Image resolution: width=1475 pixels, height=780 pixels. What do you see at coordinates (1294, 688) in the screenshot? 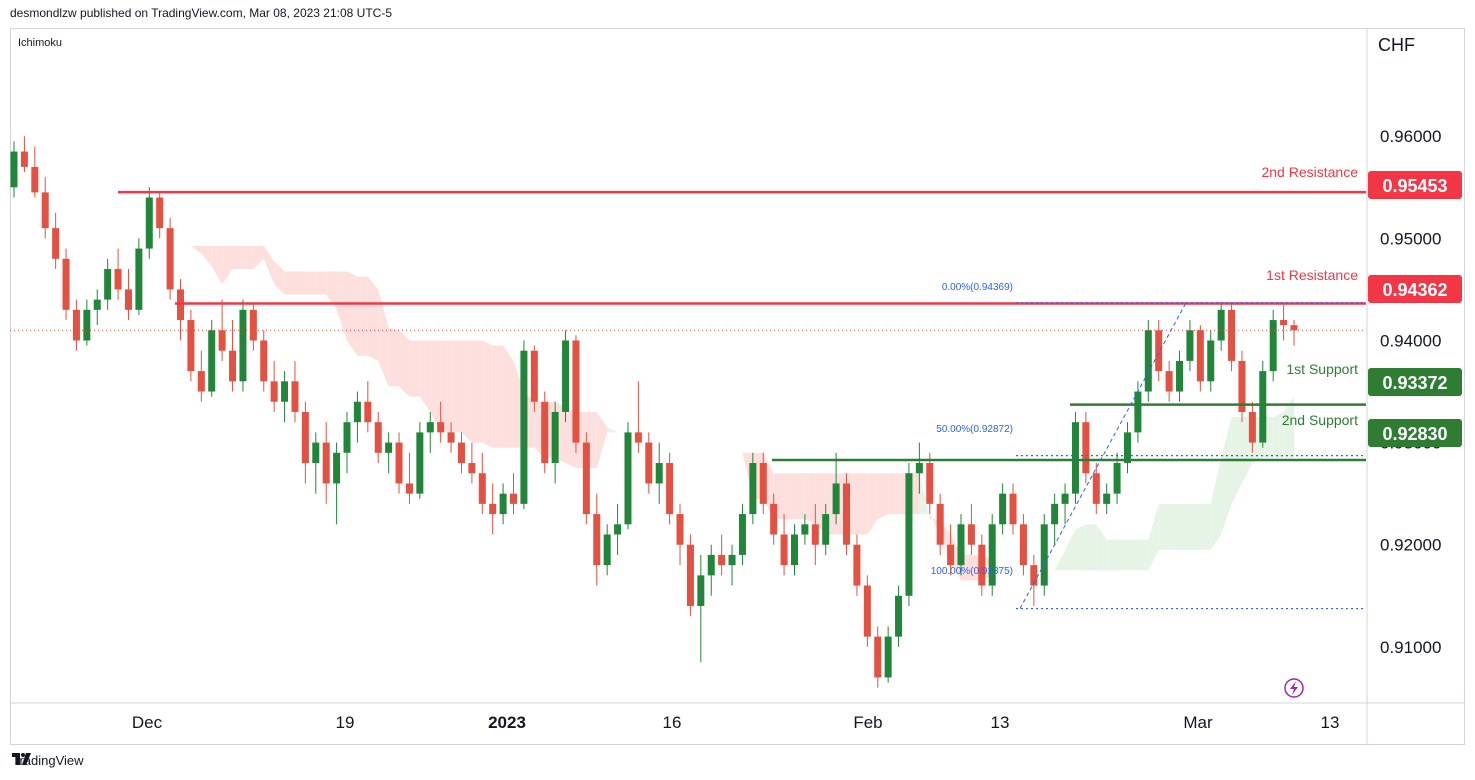
I see `lightning-icon` at bounding box center [1294, 688].